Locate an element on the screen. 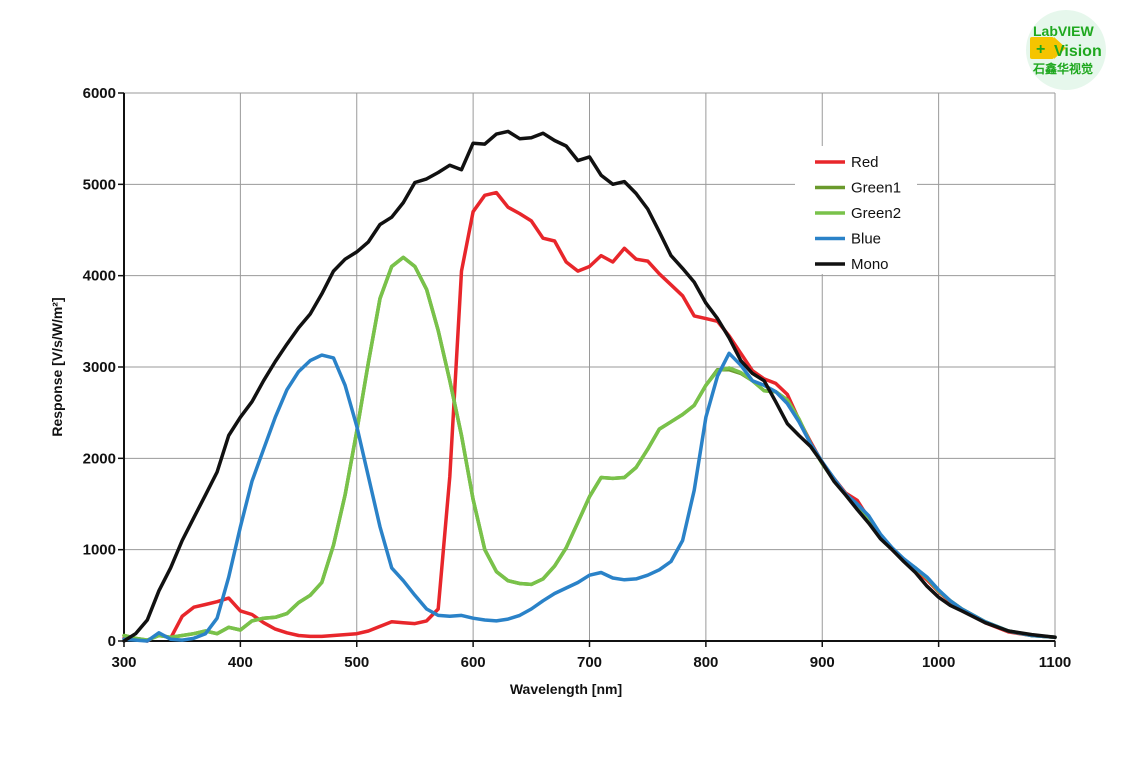 Image resolution: width=1121 pixels, height=767 pixels. legend-background is located at coordinates (856, 210).